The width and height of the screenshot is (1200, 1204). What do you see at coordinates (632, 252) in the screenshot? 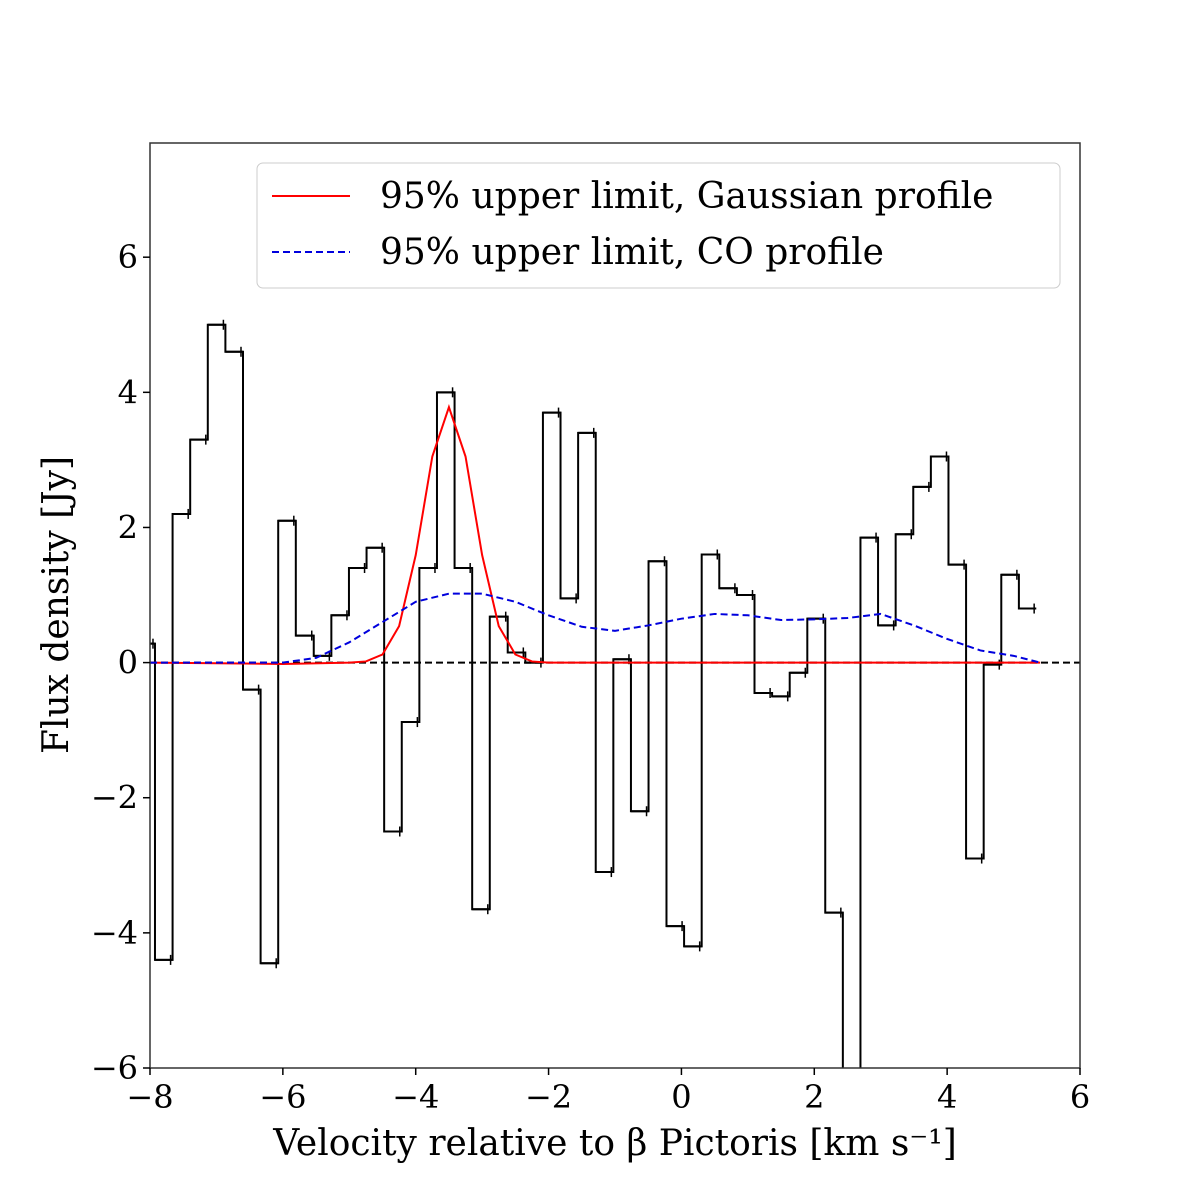
I see `legend-label: 95% upper limit, CO profile` at bounding box center [632, 252].